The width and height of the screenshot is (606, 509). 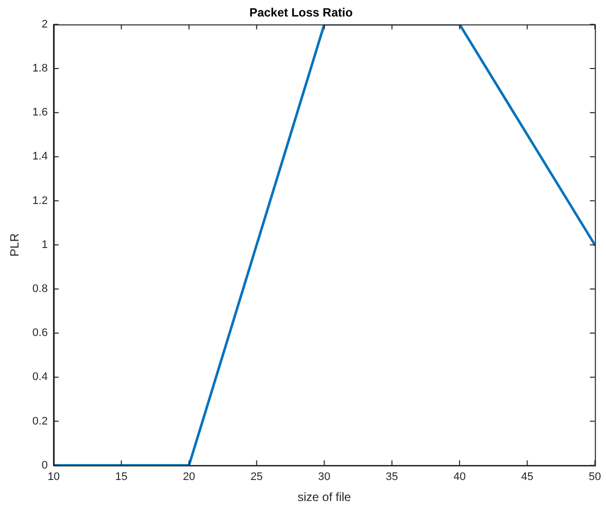 What do you see at coordinates (45, 244) in the screenshot?
I see `y-tick-label: 1` at bounding box center [45, 244].